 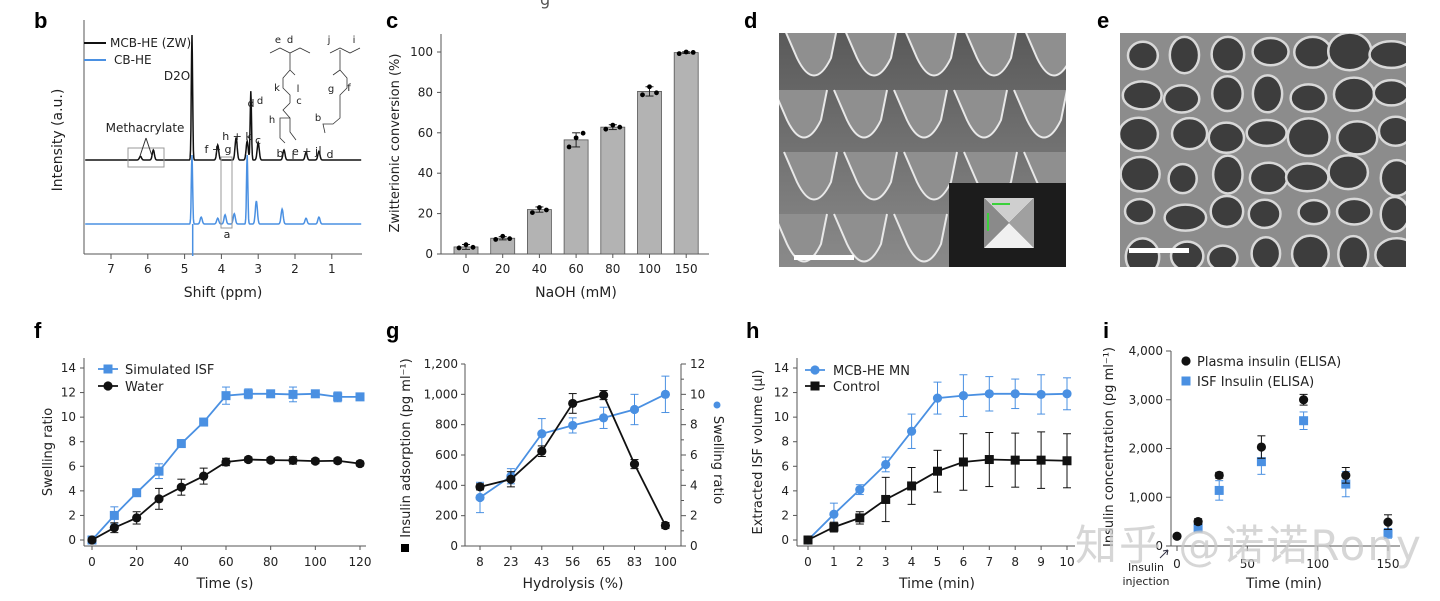 I want to click on series-isf-insulin-elisa-, so click(x=1293, y=475).